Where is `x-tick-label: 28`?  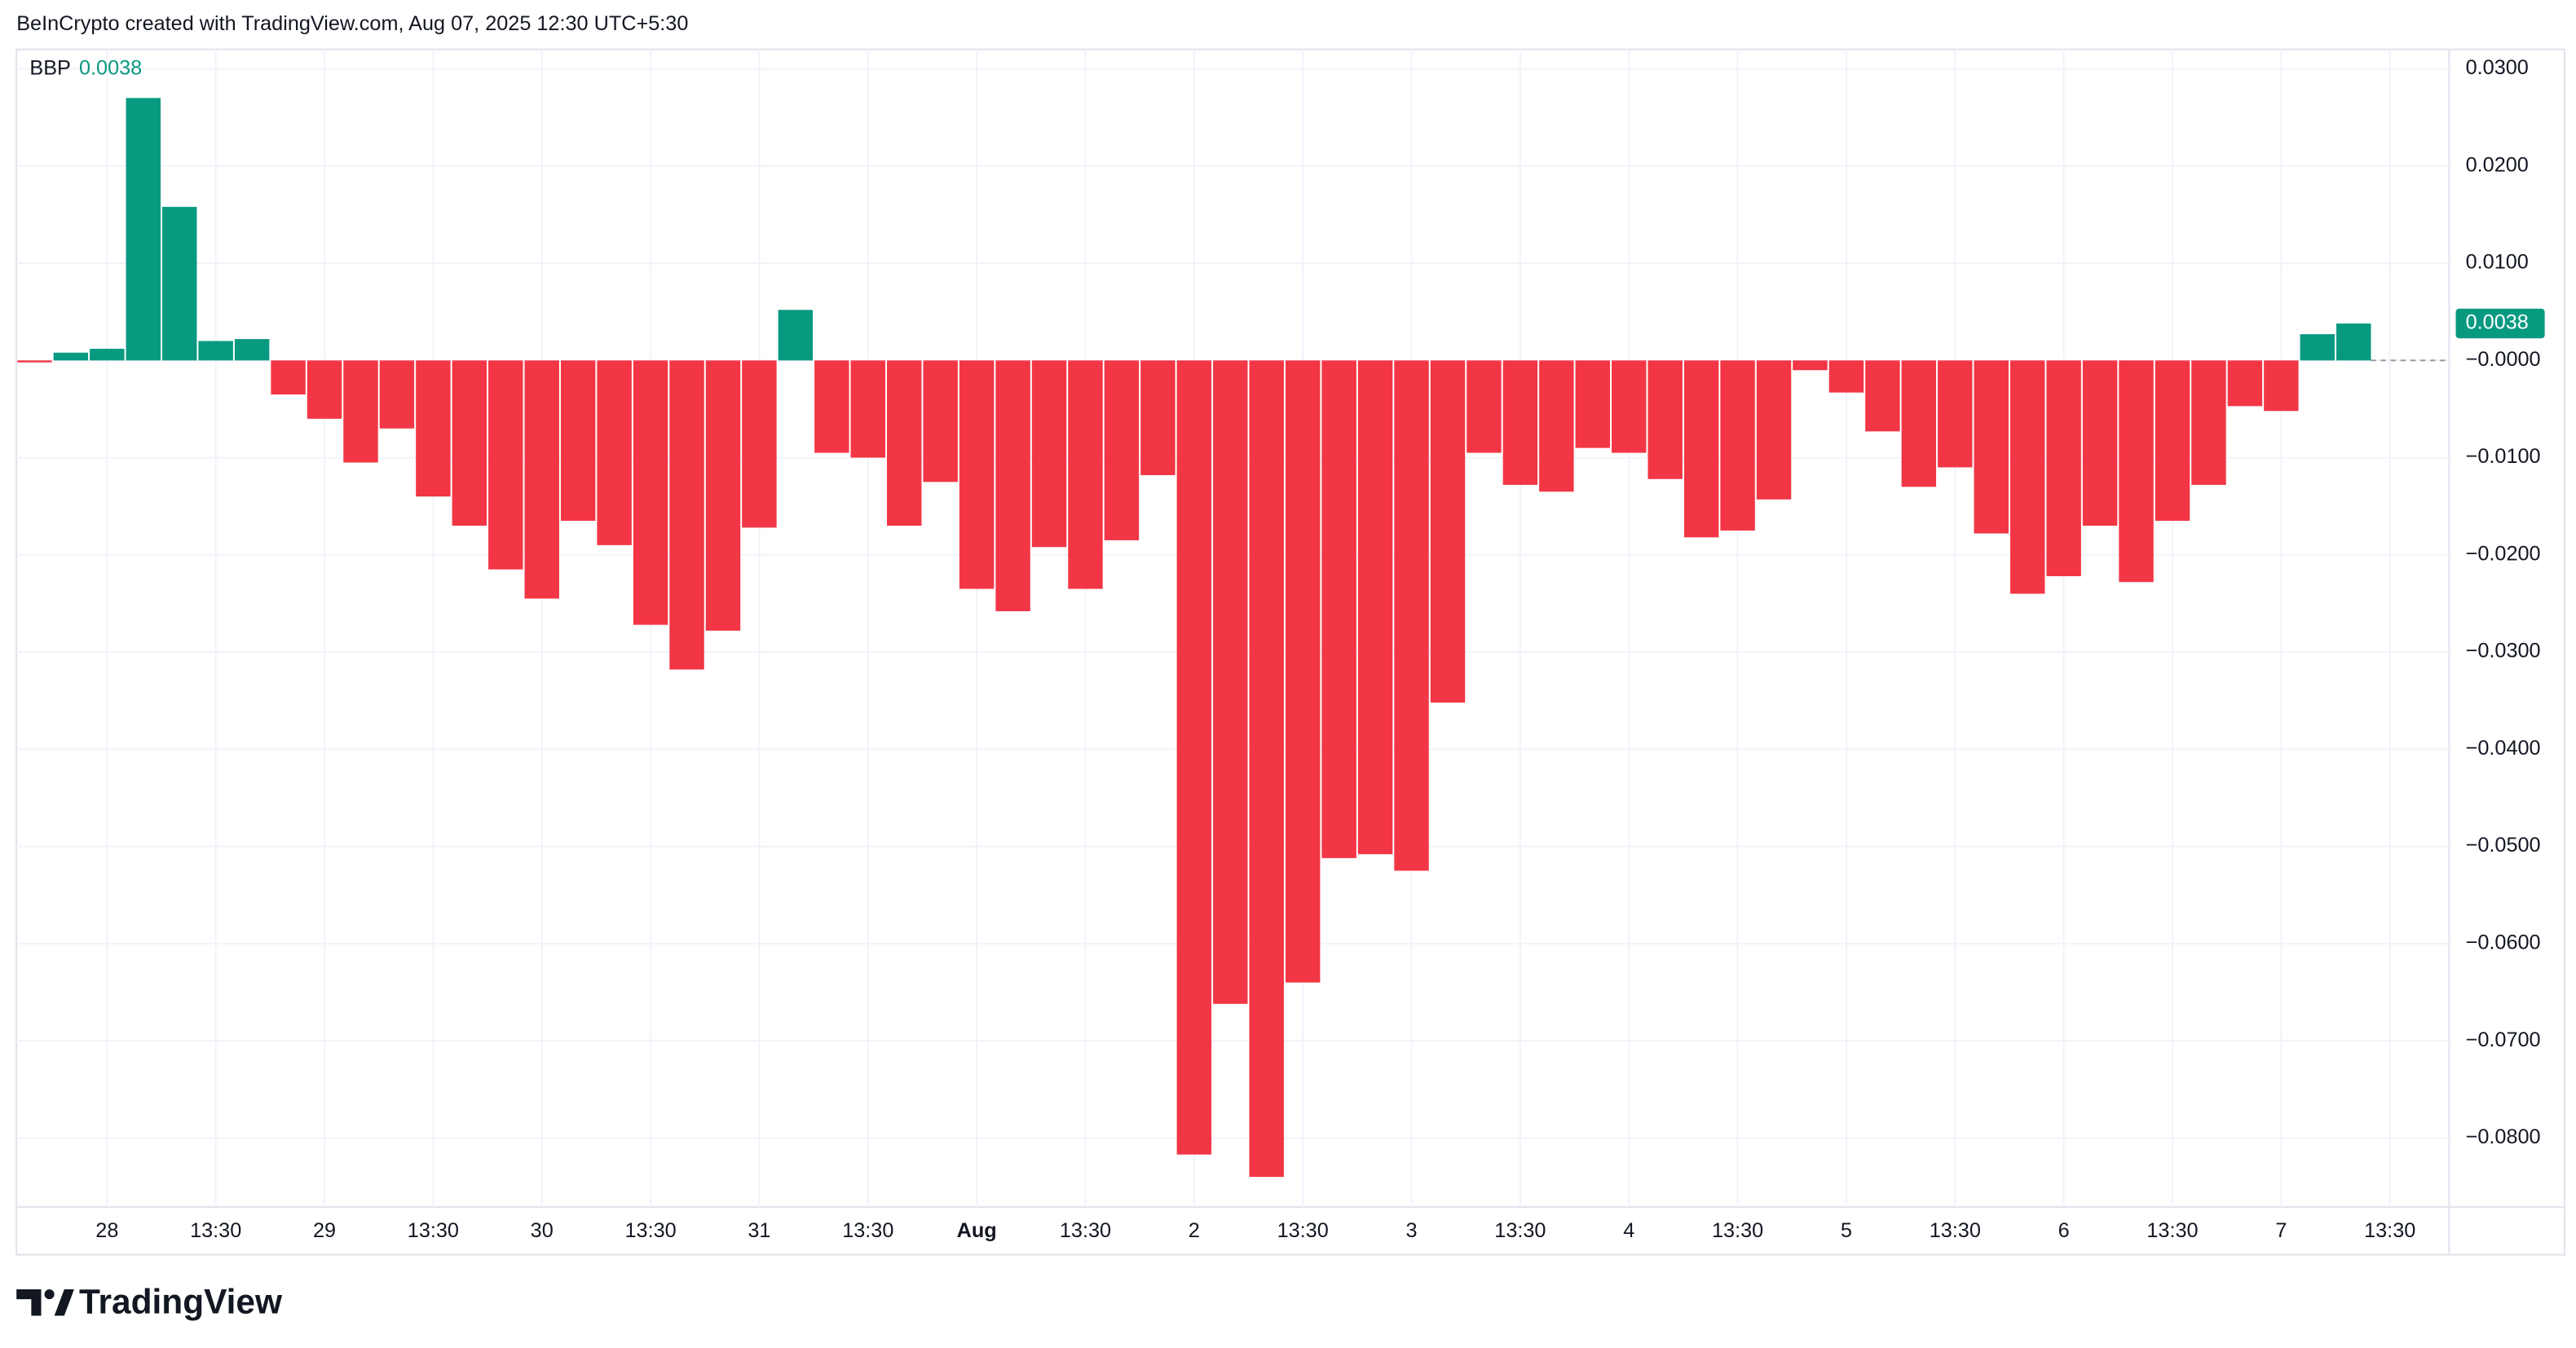 x-tick-label: 28 is located at coordinates (106, 1230).